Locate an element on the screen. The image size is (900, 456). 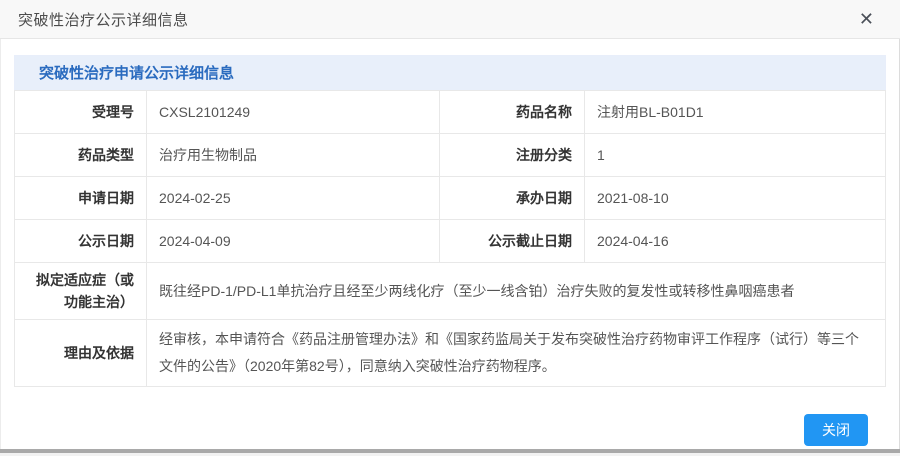
field-value-drug-type: 治疗用生物制品 is located at coordinates (293, 155).